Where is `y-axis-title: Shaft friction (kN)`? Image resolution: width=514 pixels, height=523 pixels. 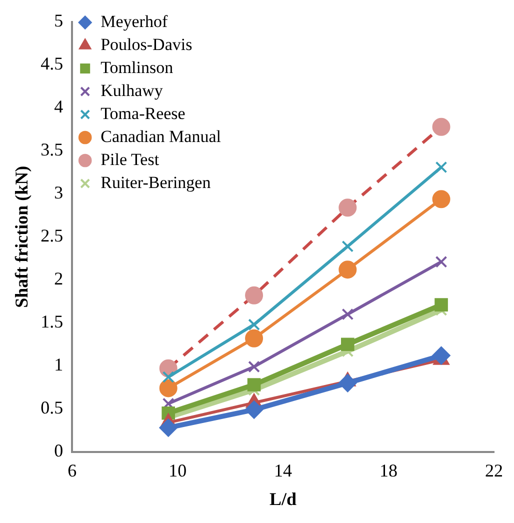
y-axis-title: Shaft friction (kN) is located at coordinates (21, 237).